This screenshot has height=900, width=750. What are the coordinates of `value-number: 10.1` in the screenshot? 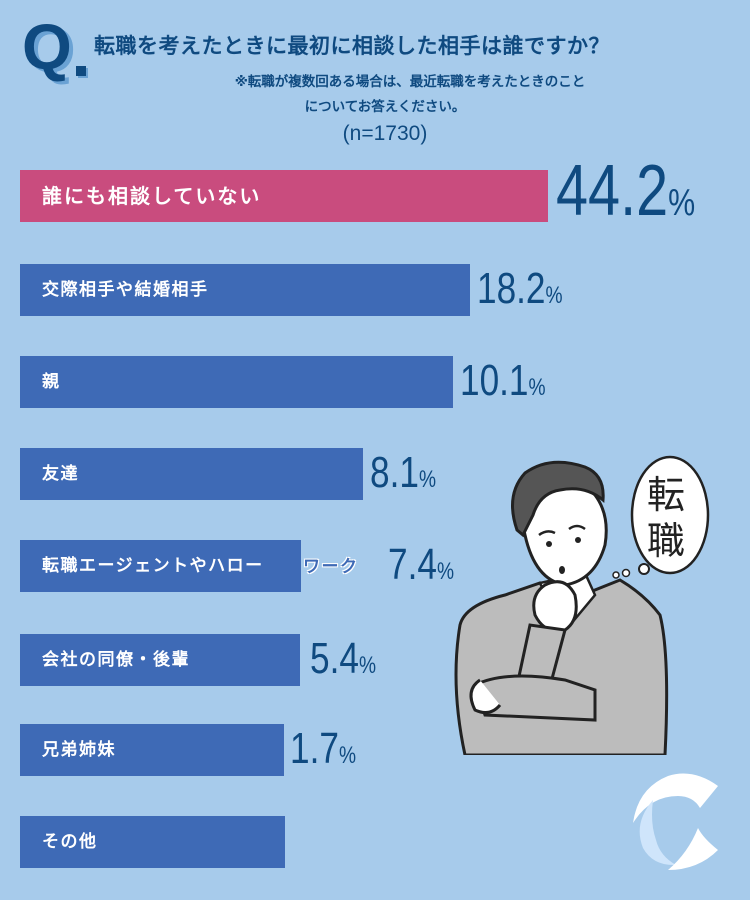 It's located at (494, 380).